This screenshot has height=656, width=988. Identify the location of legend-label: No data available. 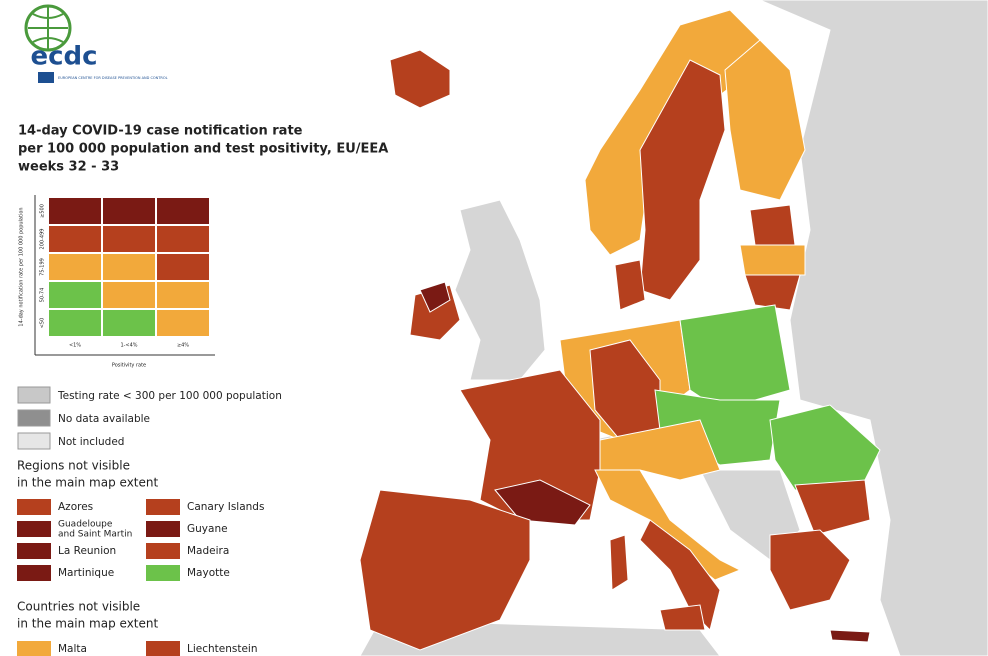
(104, 419).